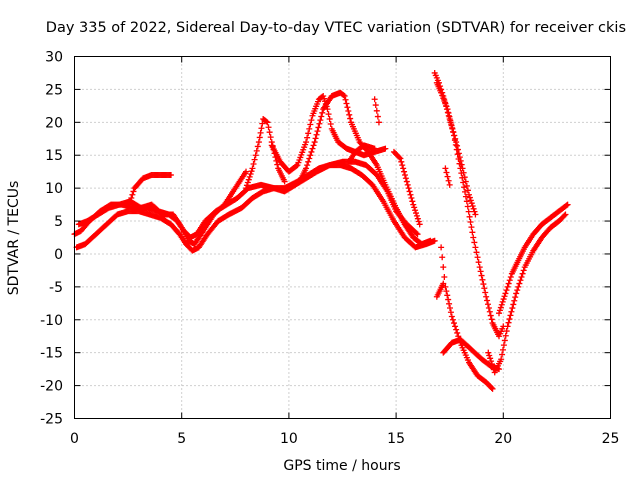 This screenshot has width=640, height=485. I want to click on y-tick-label: -5, so click(56, 288).